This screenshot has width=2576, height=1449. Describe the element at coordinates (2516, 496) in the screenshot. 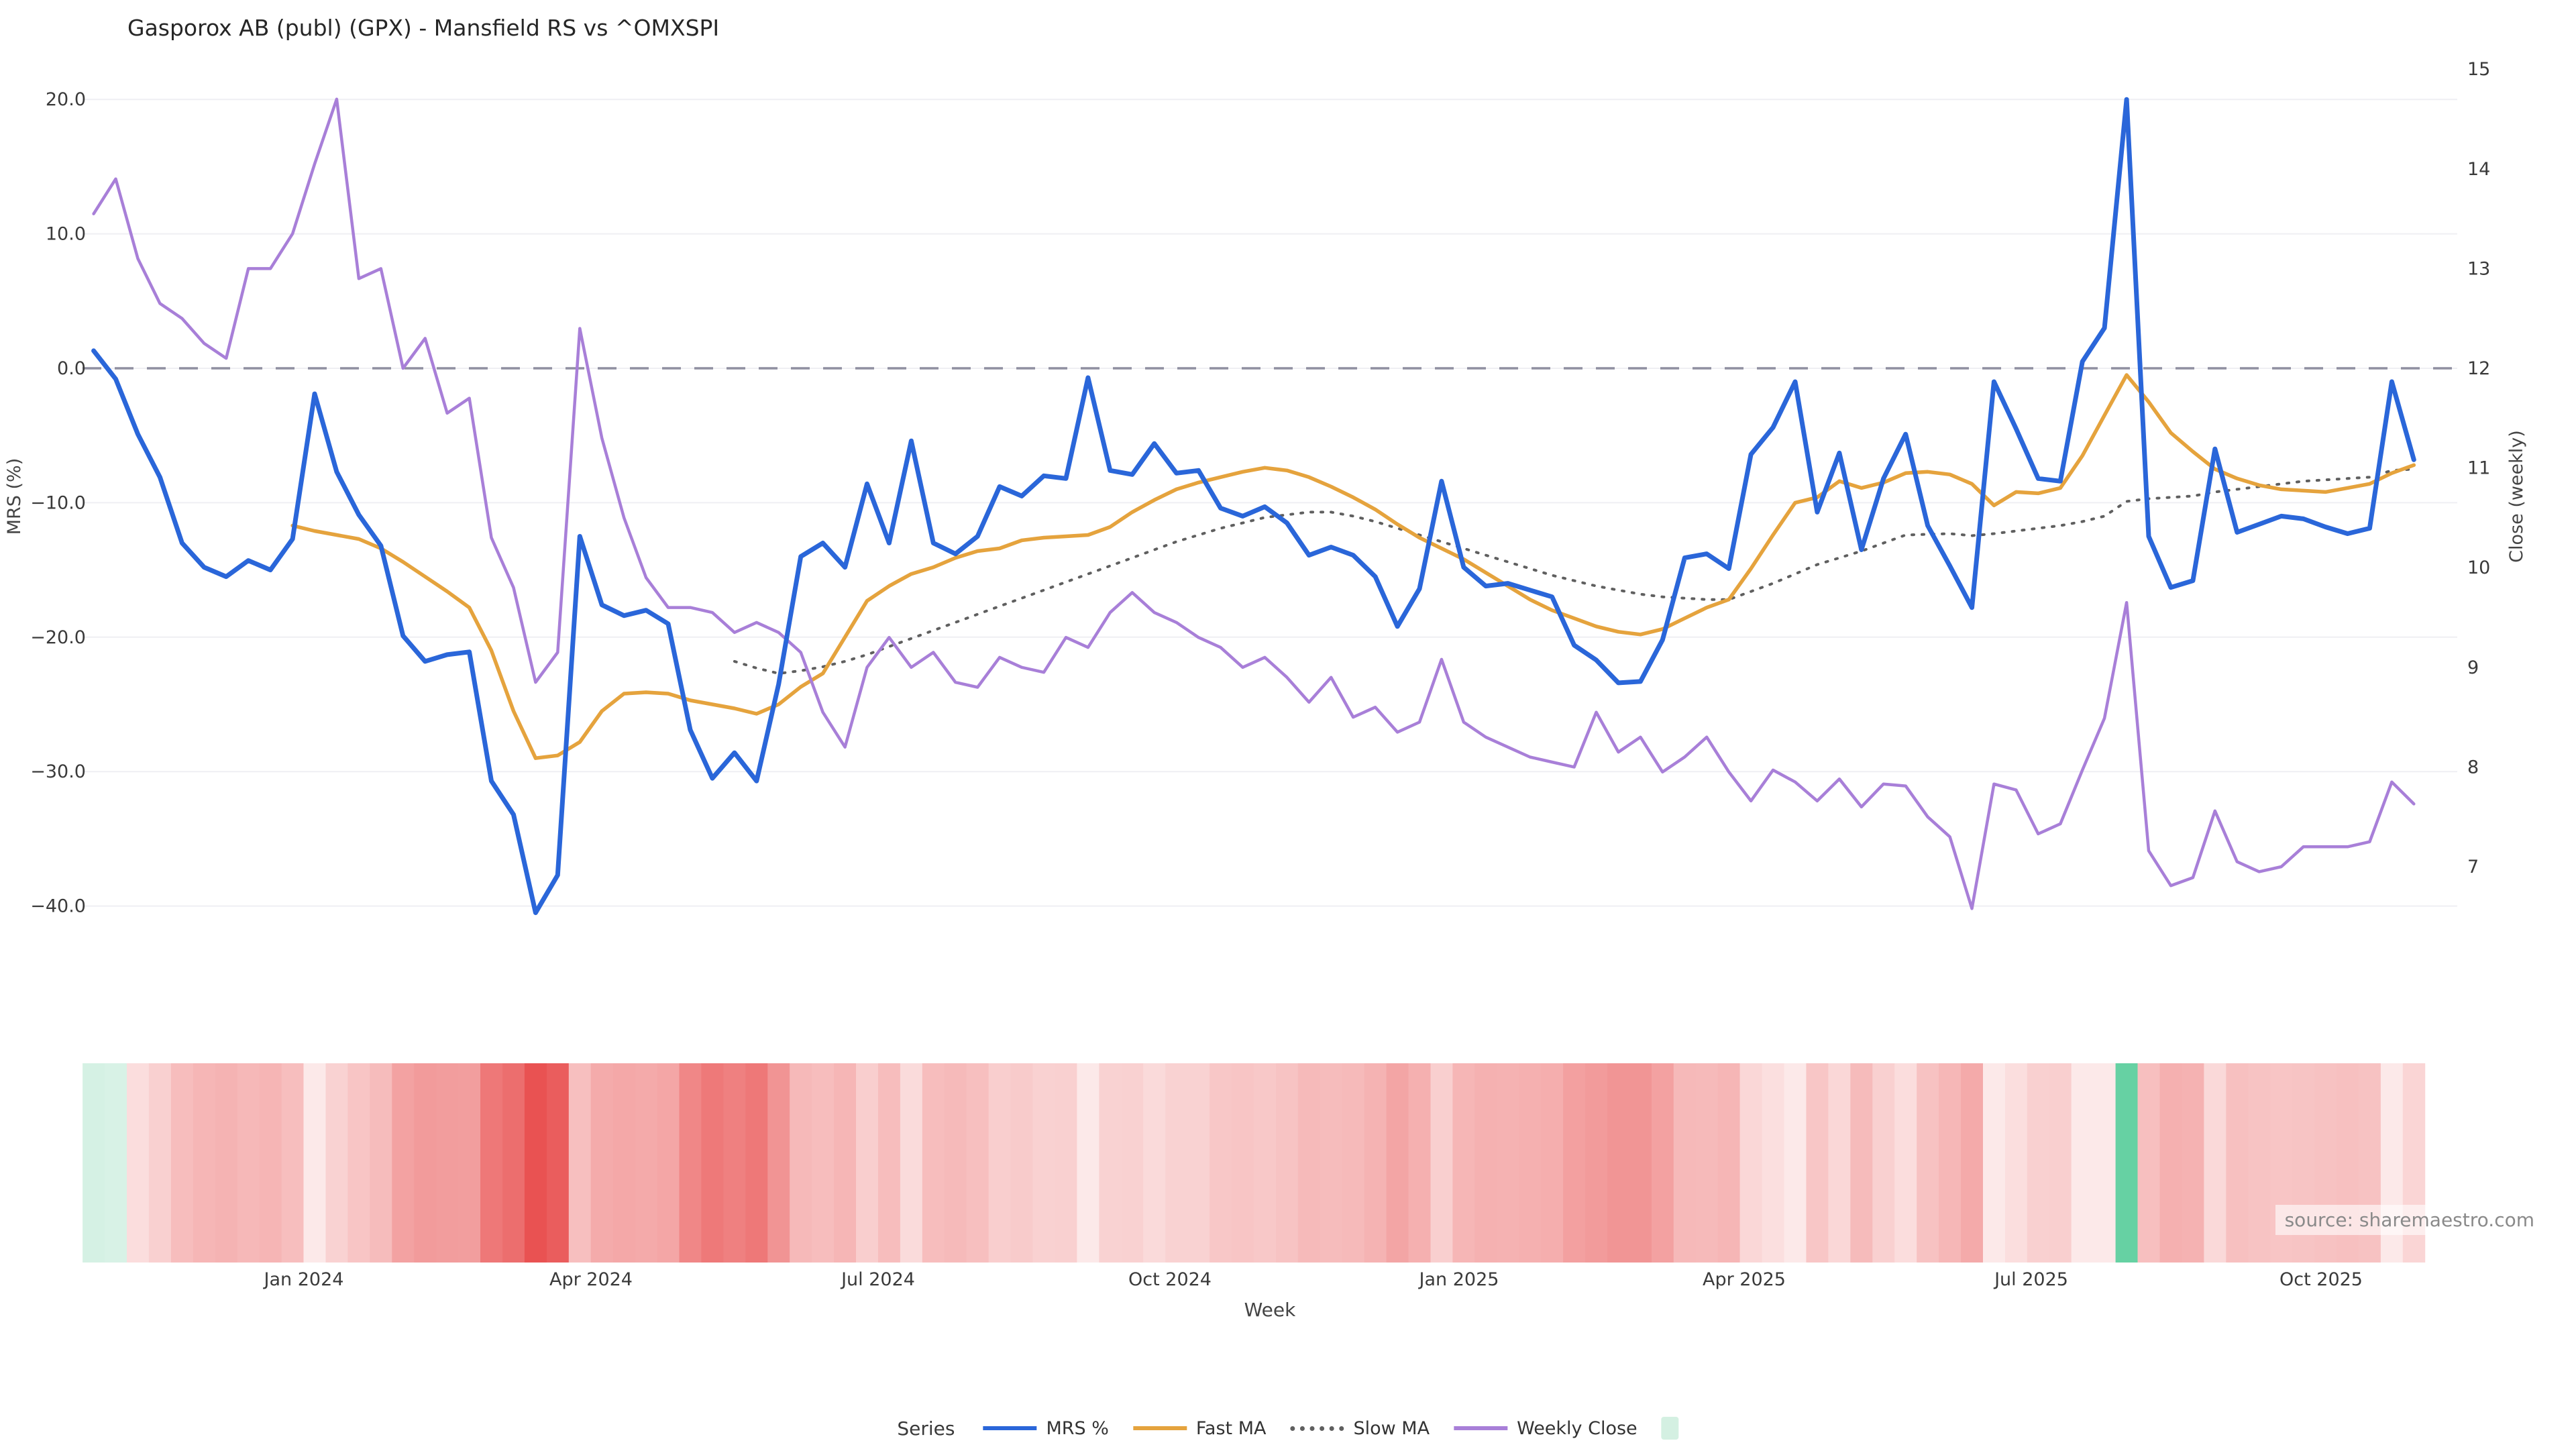

I see `right-axis-title: Close (weekly)` at that location.